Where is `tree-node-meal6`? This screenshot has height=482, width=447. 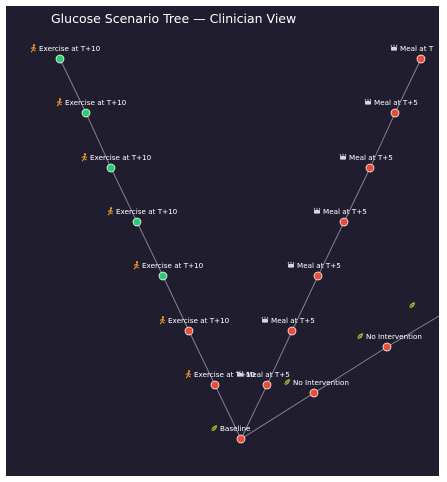
tree-node-meal6 is located at coordinates (395, 113).